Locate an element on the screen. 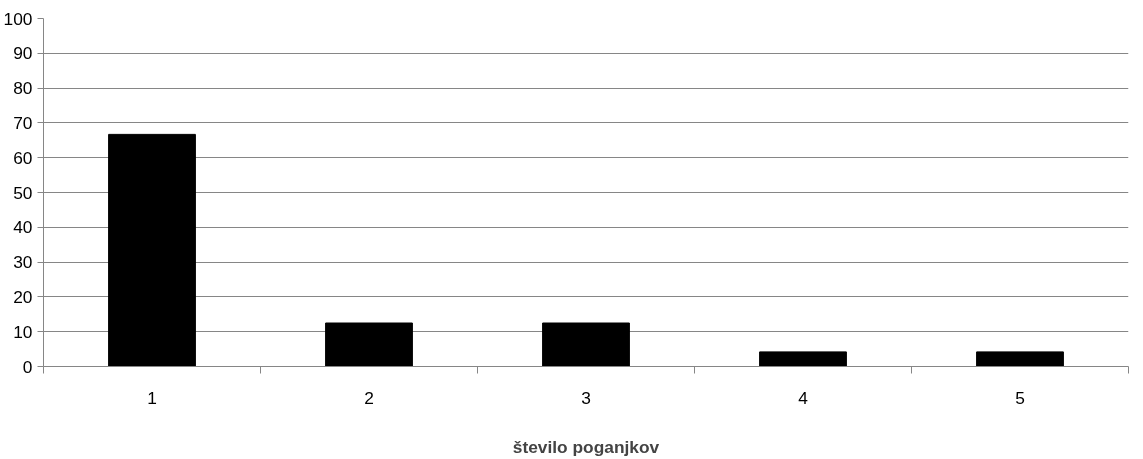  x-tick-label: 5 is located at coordinates (1020, 397).